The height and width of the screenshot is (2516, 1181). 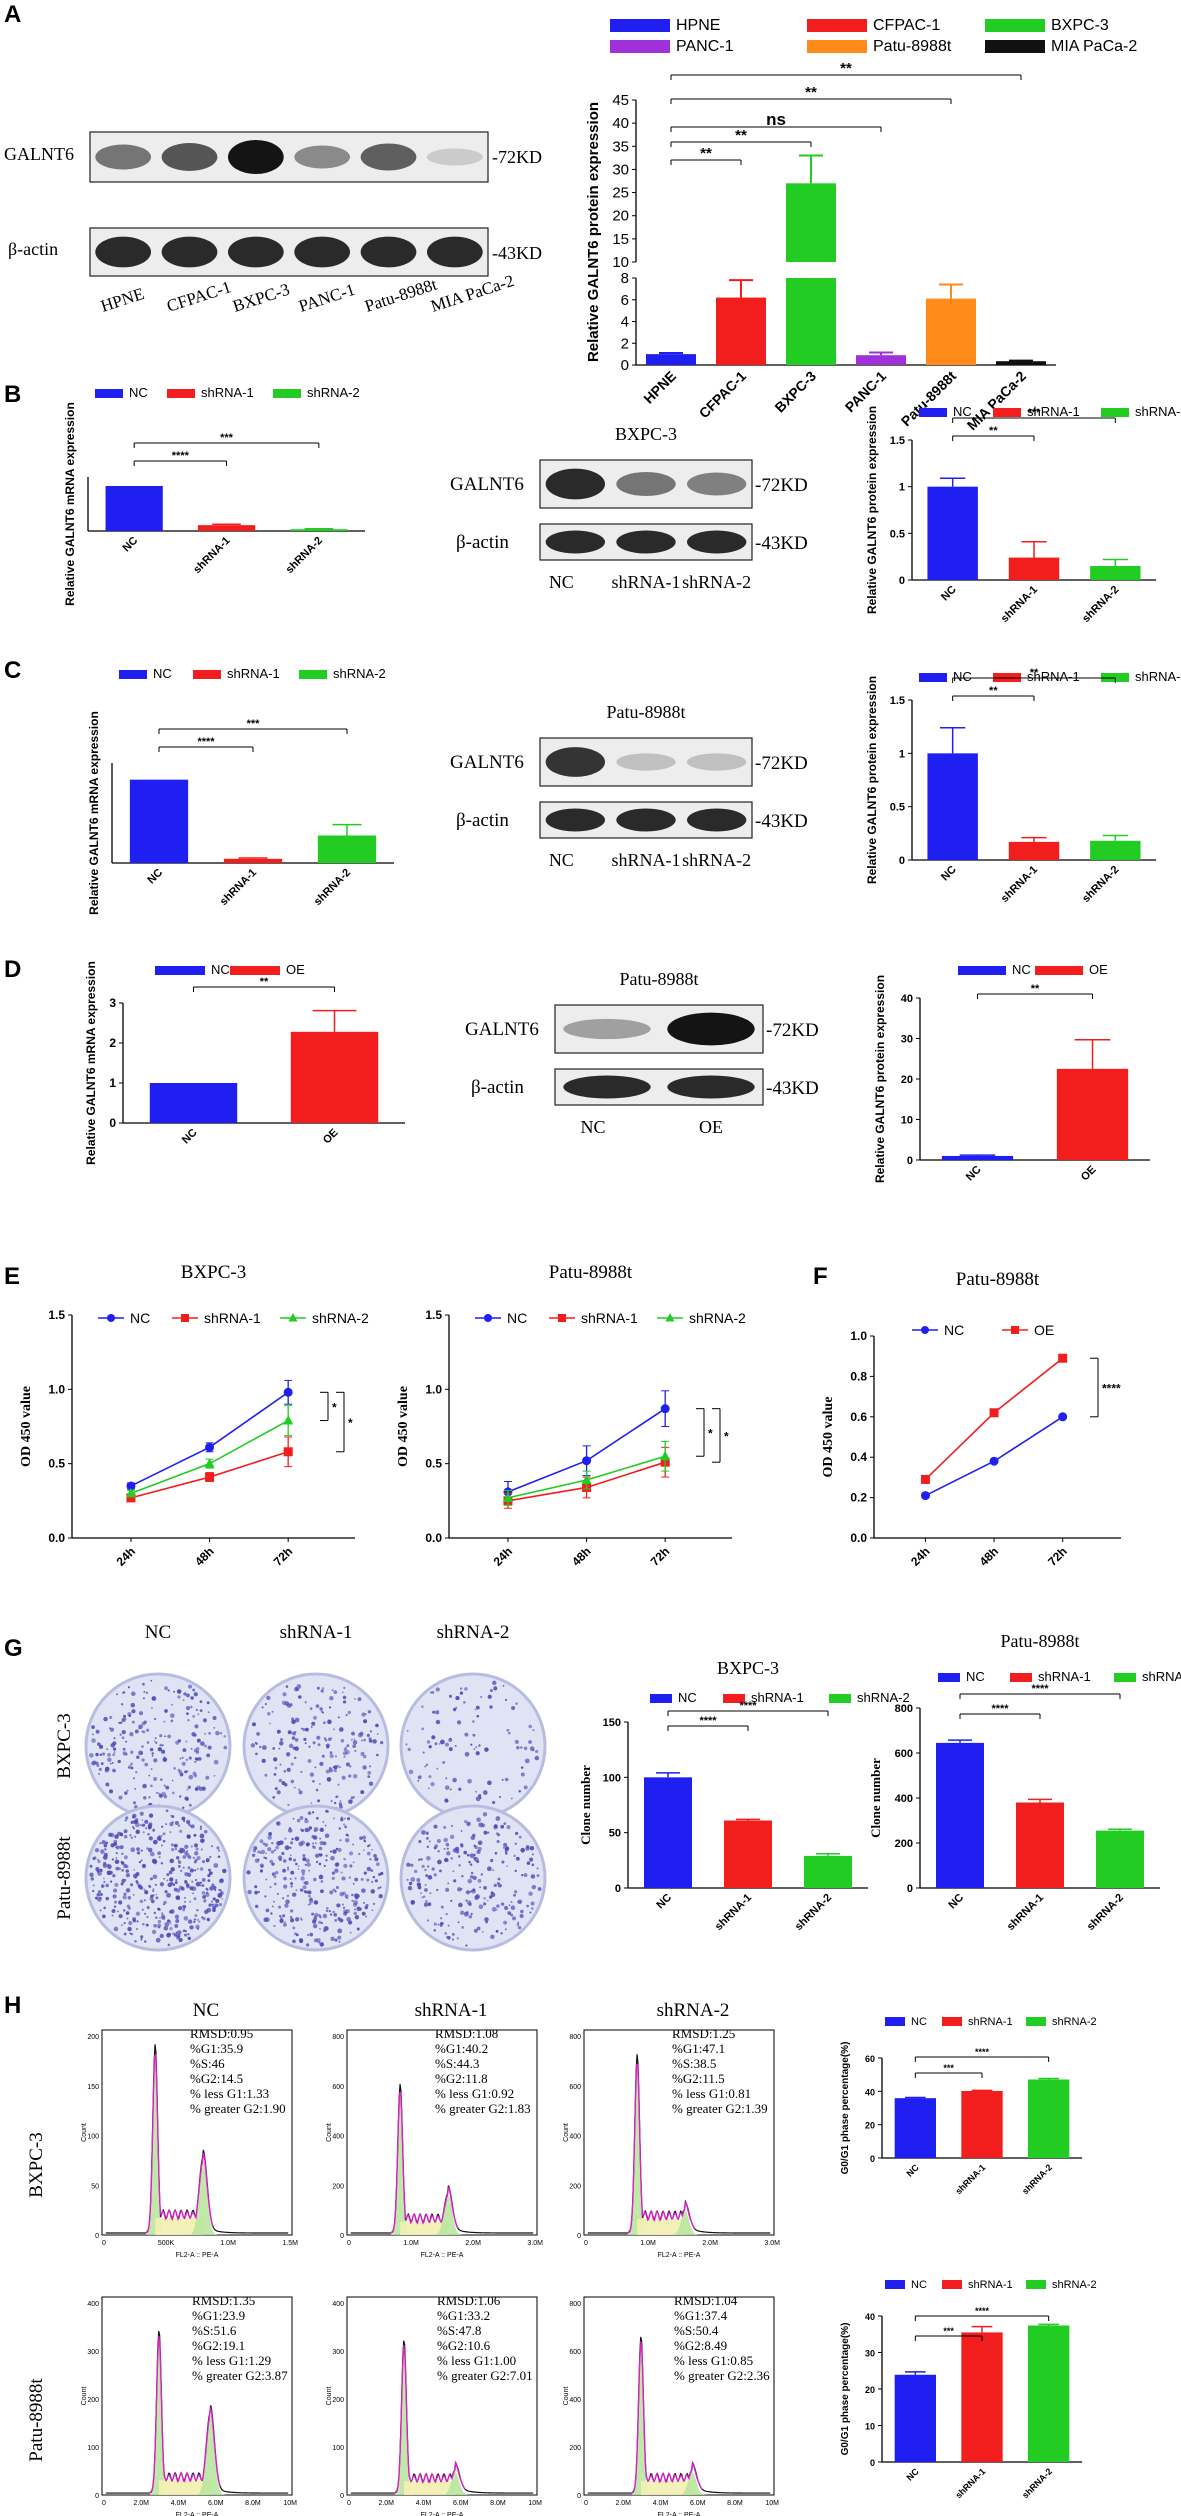 I want to click on blot-size-top: -72KD, so click(x=517, y=157).